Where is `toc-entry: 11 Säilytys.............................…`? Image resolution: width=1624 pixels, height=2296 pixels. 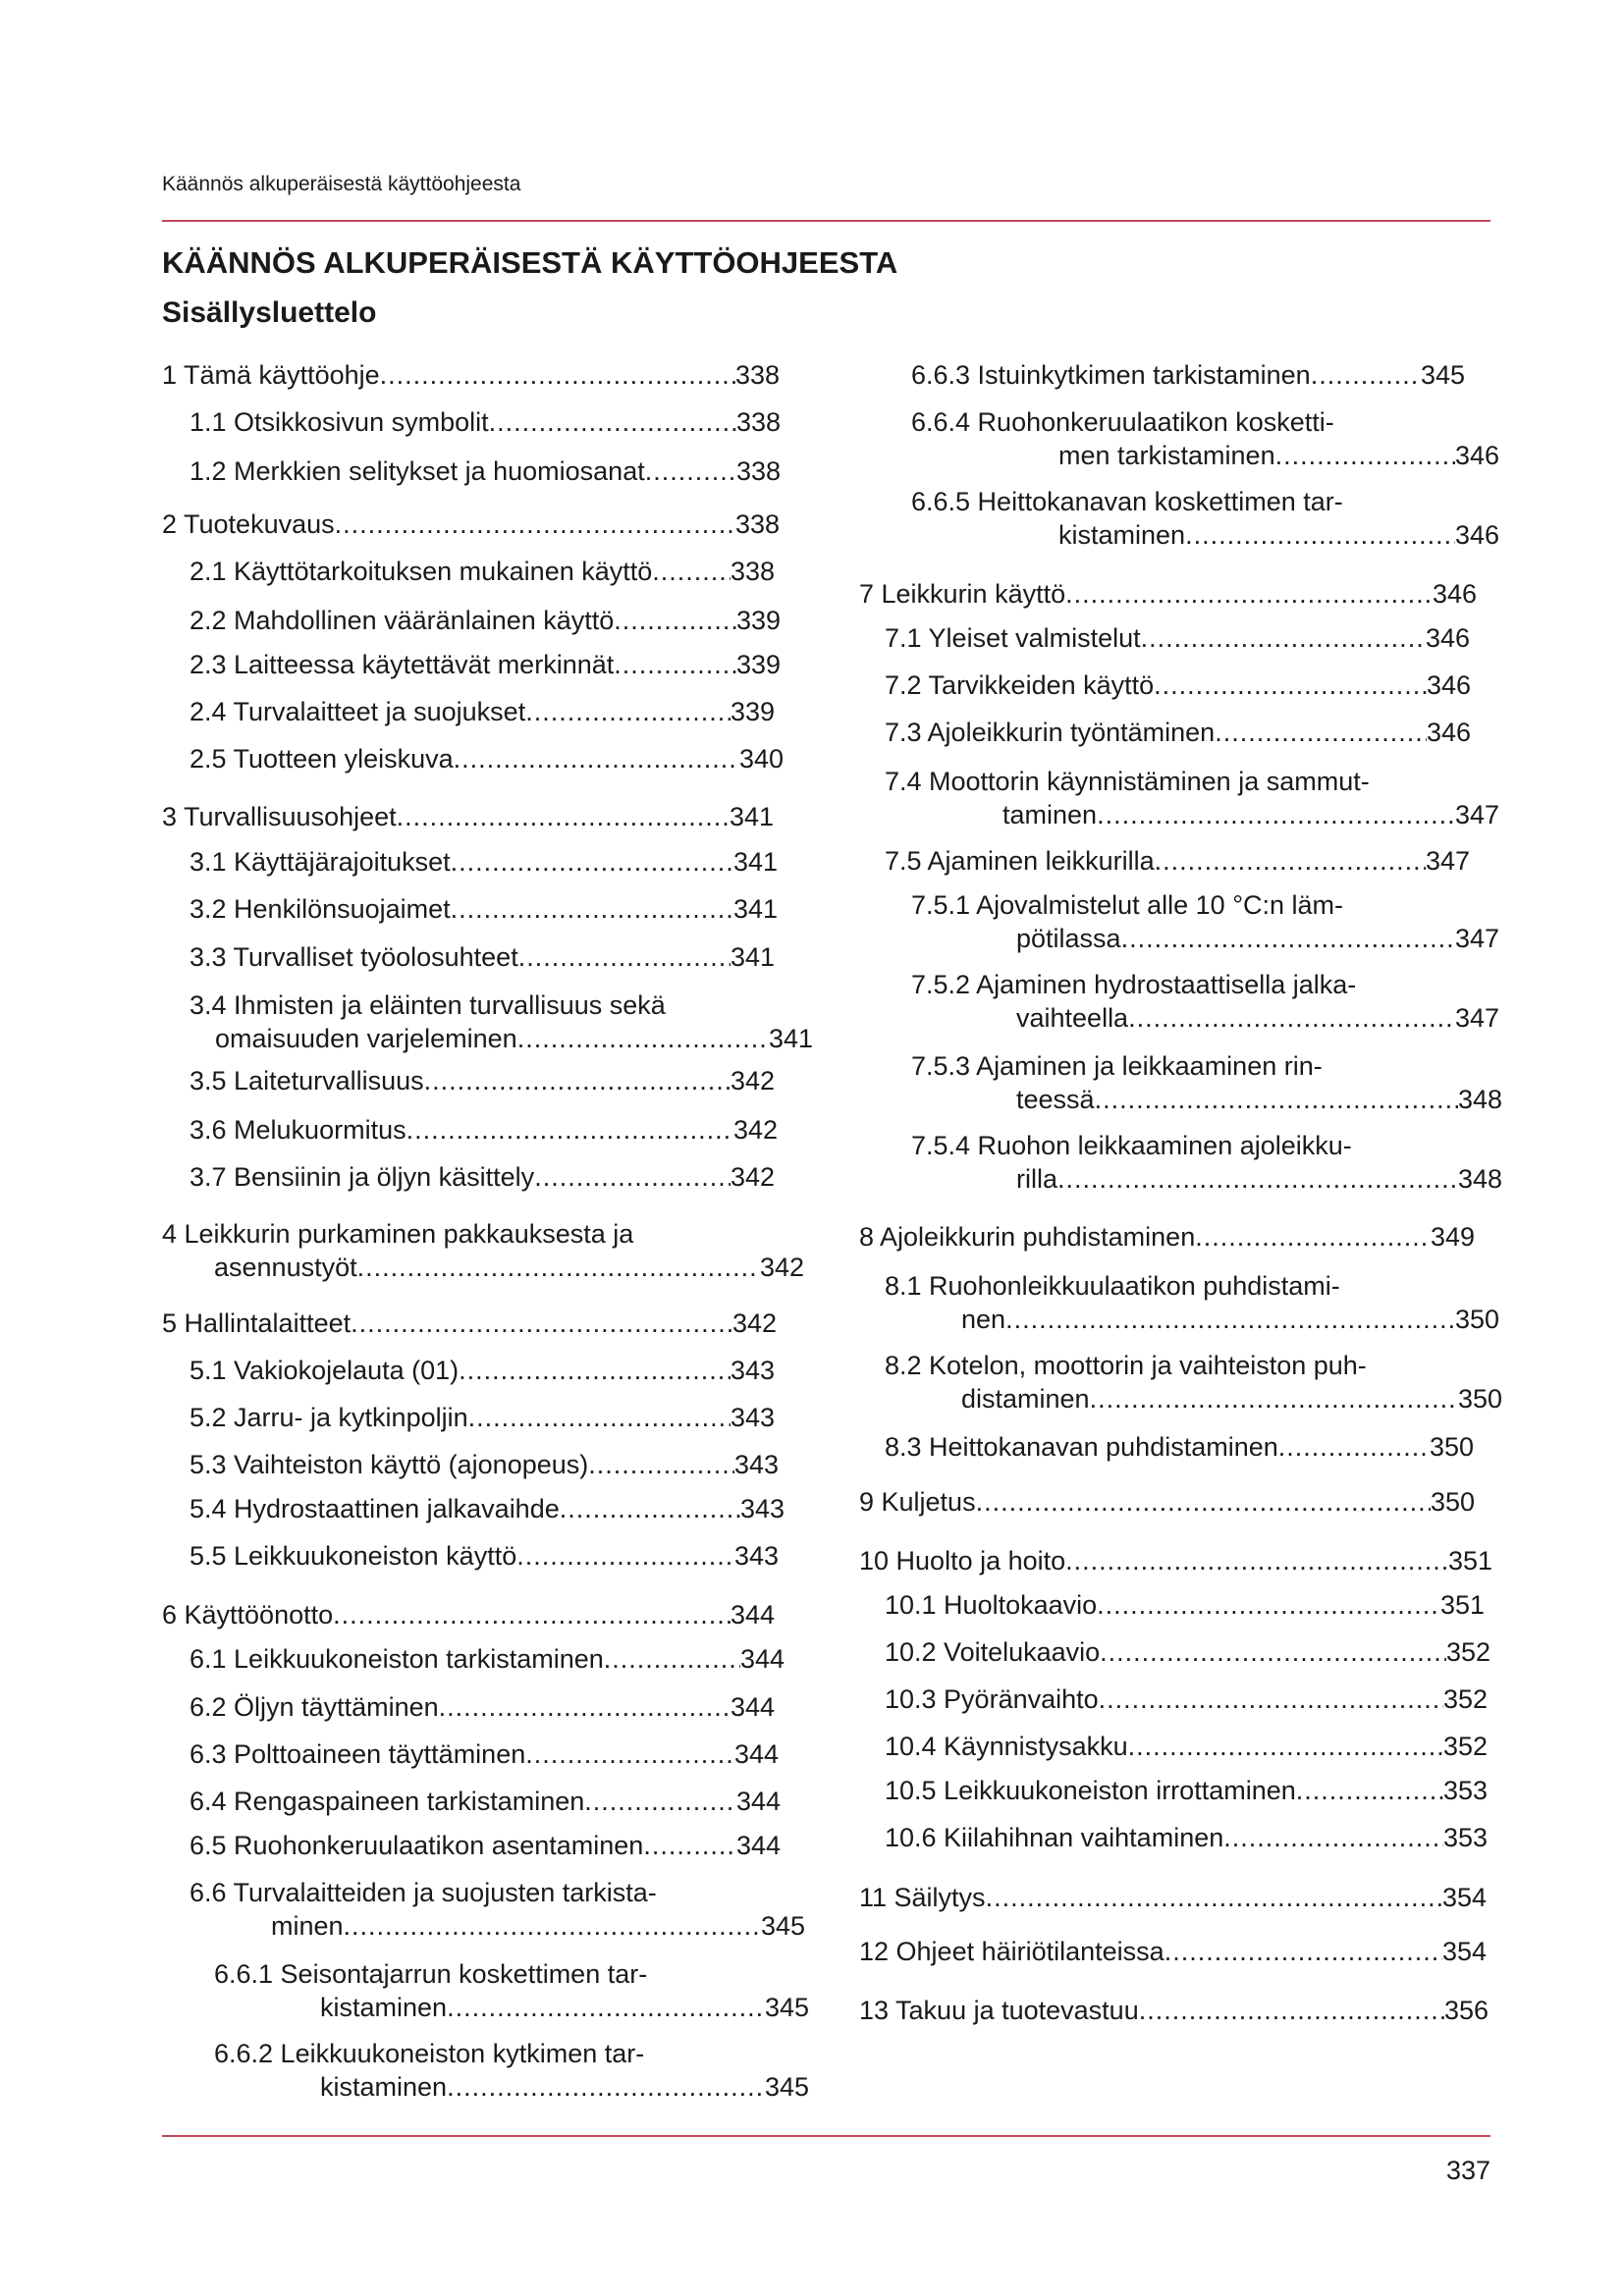 toc-entry: 11 Säilytys.............................… is located at coordinates (1173, 1897).